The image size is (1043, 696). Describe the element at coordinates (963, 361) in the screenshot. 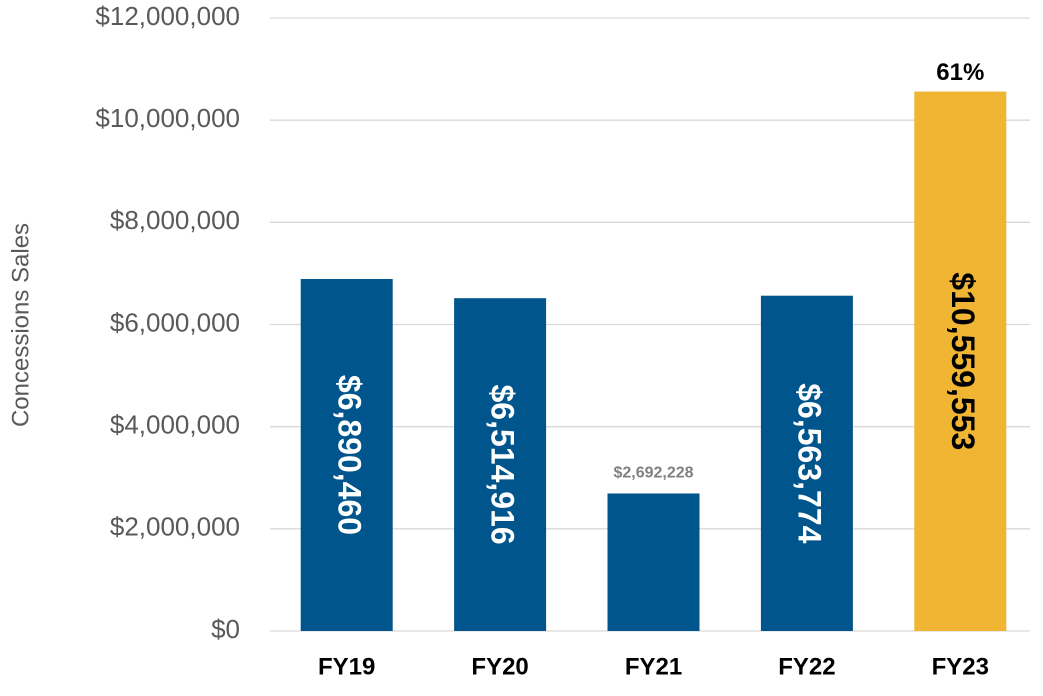

I see `value-label: $10,559,553` at that location.